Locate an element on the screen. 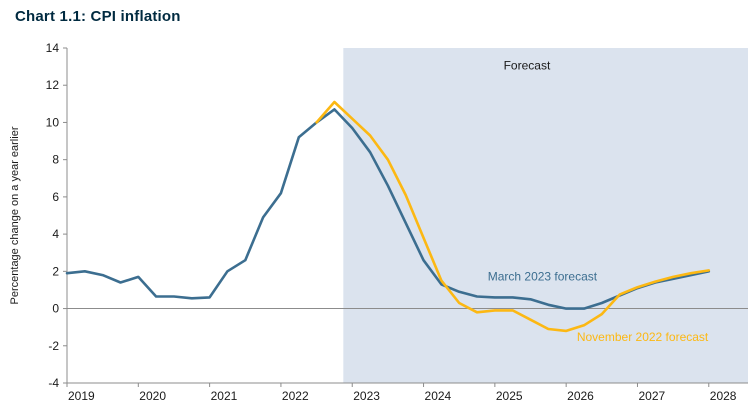 This screenshot has height=419, width=756. x-tick-label: 2022 is located at coordinates (295, 396).